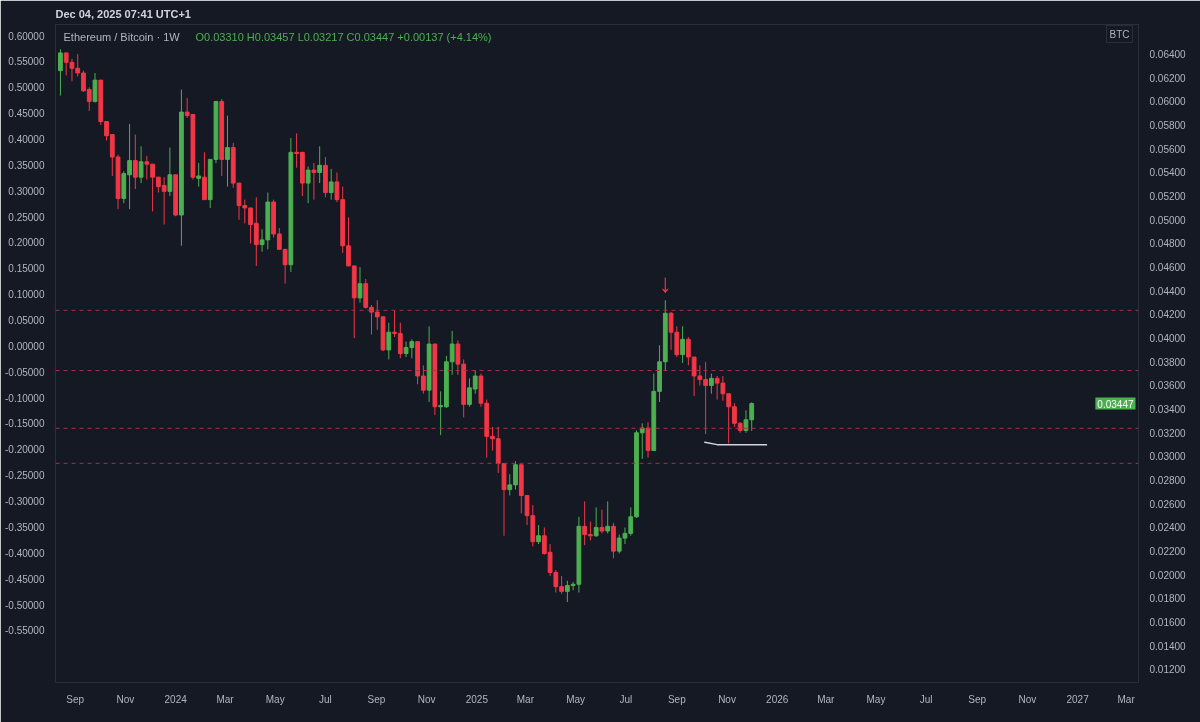 The width and height of the screenshot is (1200, 722). I want to click on annotation: ↓, so click(665, 283).